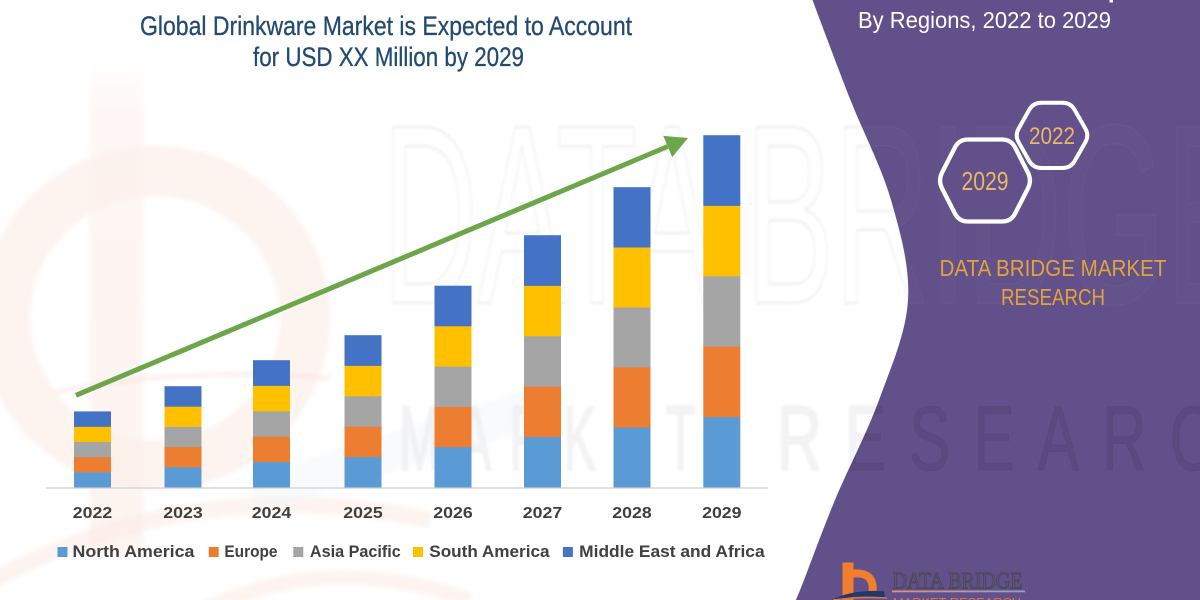 This screenshot has width=1200, height=600. I want to click on svg-text: Asia Pacific, so click(355, 551).